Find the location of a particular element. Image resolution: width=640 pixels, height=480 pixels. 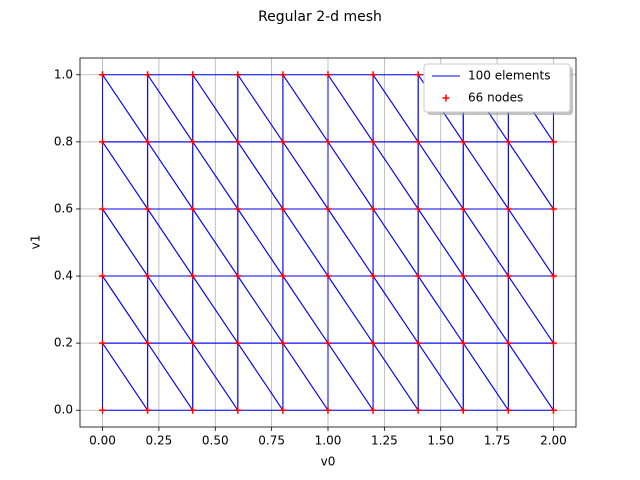

x-tick-label: 1.75 is located at coordinates (497, 441).